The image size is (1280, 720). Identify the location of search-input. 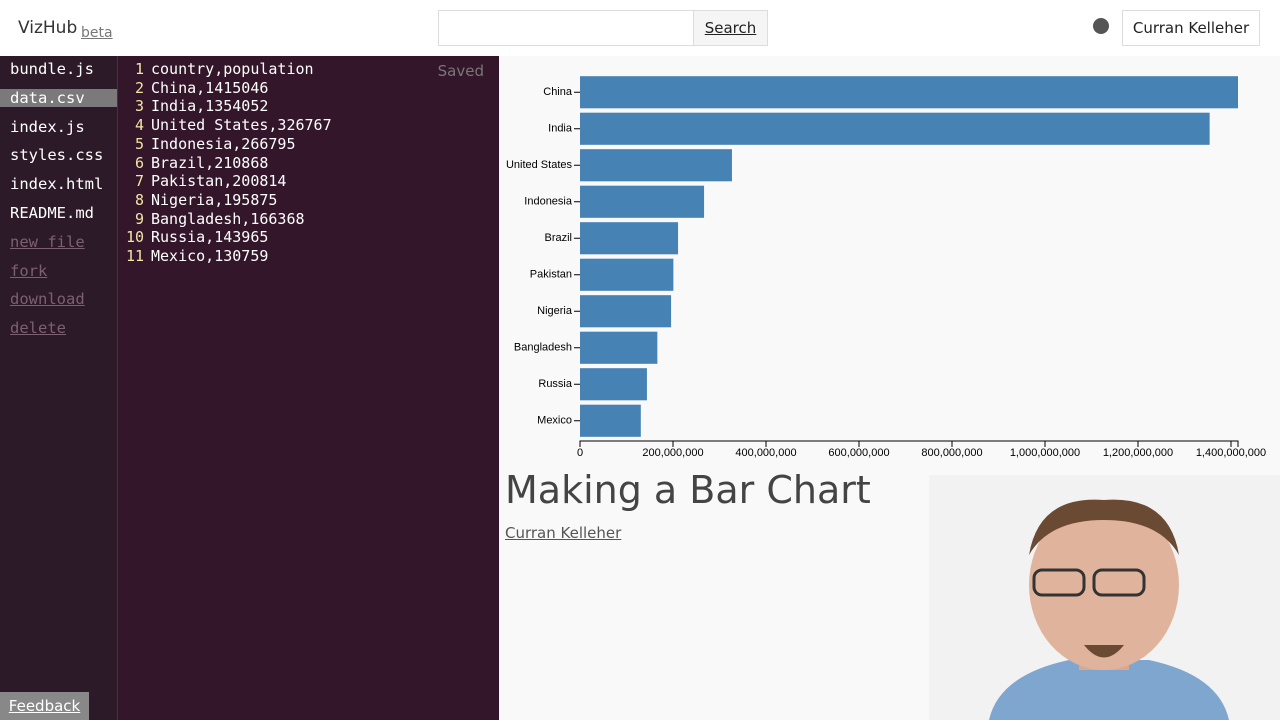
(566, 28).